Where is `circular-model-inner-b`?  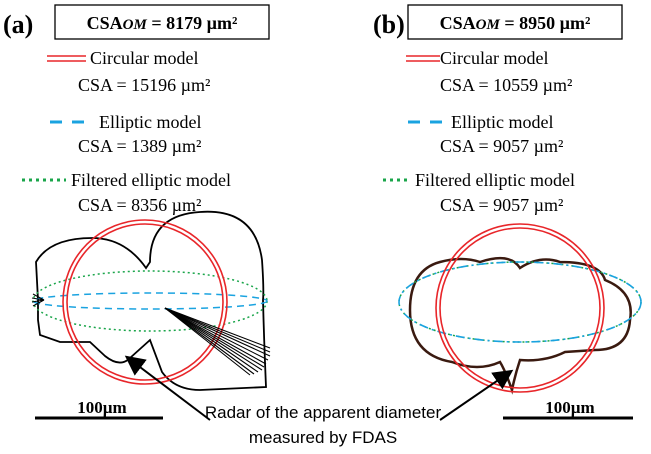 circular-model-inner-b is located at coordinates (520, 308).